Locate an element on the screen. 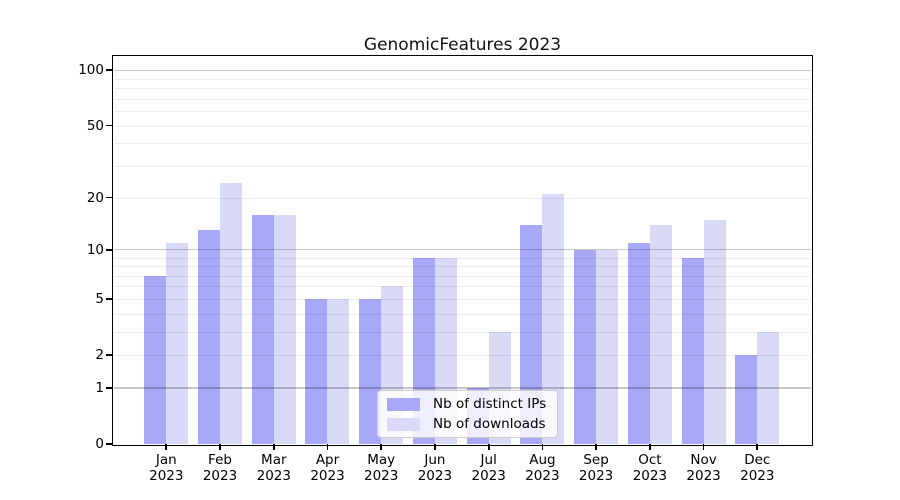  x-tick-label: Jun 2023 is located at coordinates (435, 468).